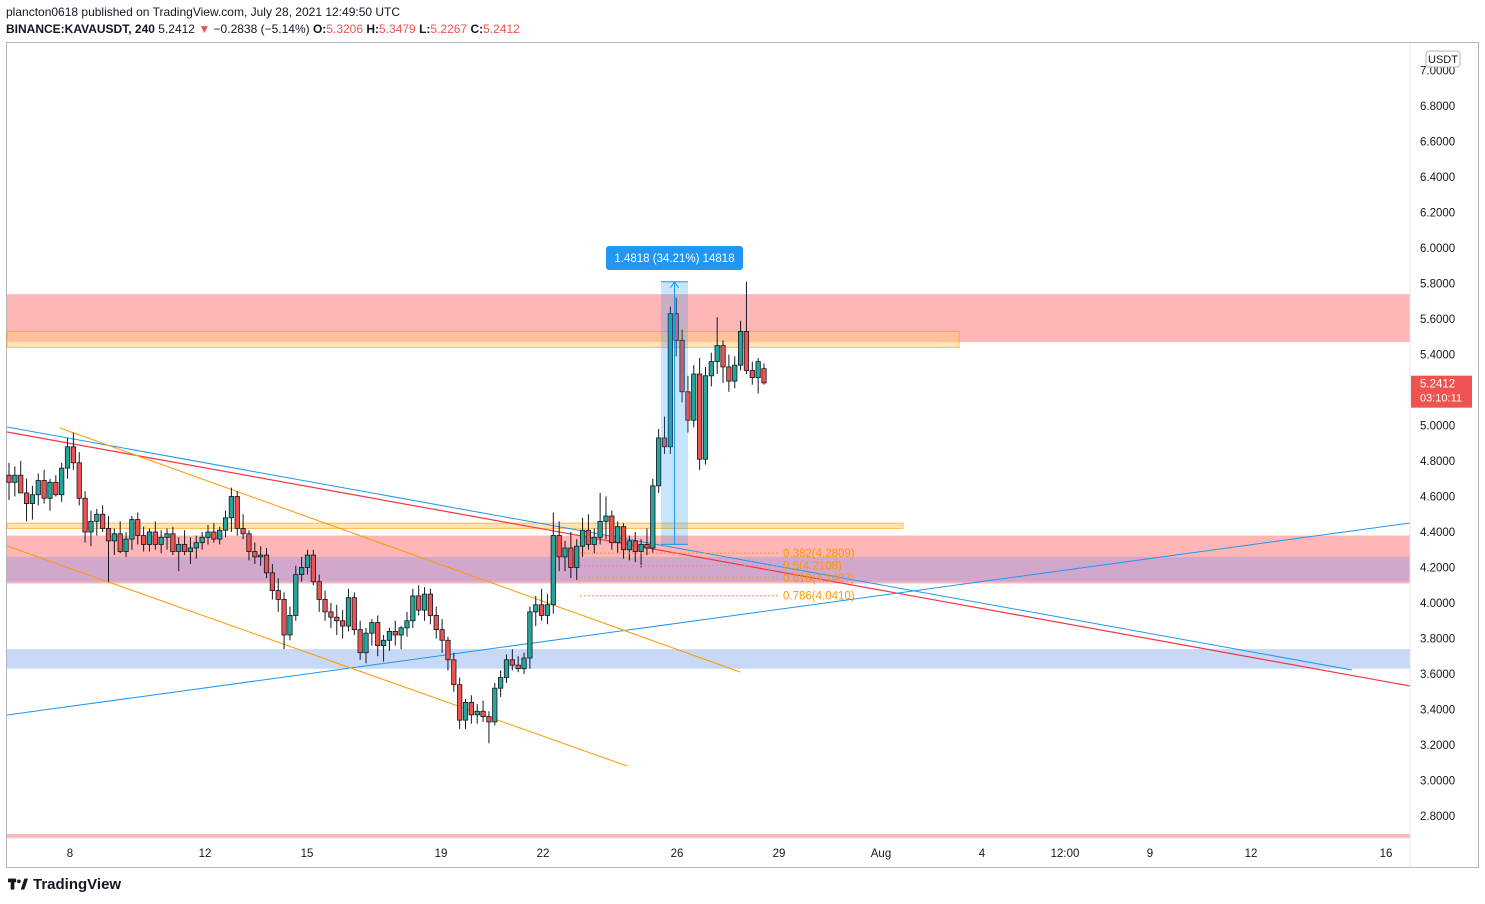 Image resolution: width=1485 pixels, height=904 pixels. What do you see at coordinates (64, 884) in the screenshot?
I see `tradingview-footer: TradingView` at bounding box center [64, 884].